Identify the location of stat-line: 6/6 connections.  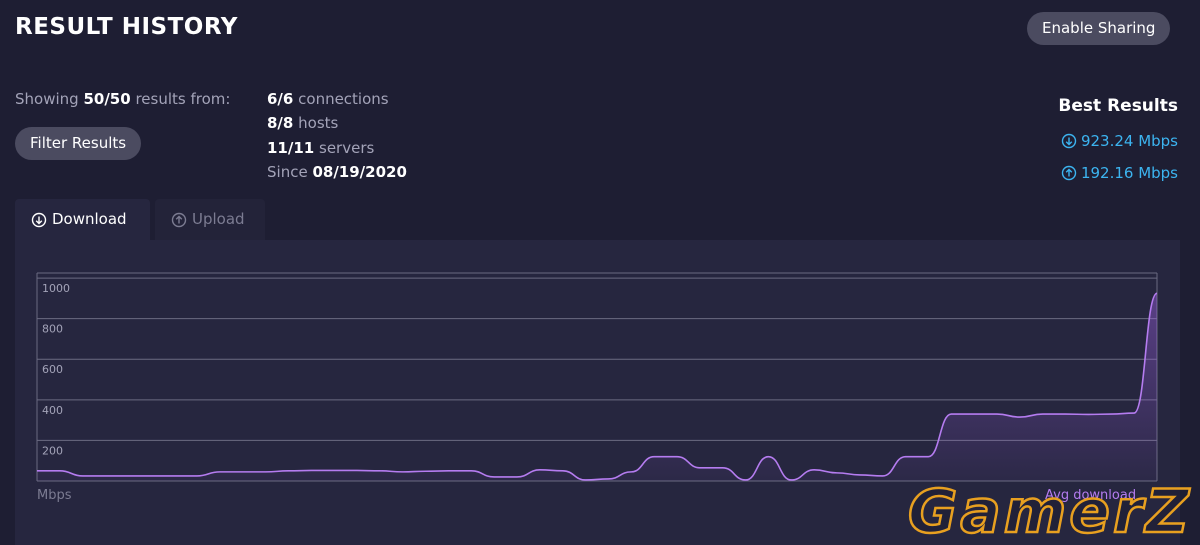
(328, 99).